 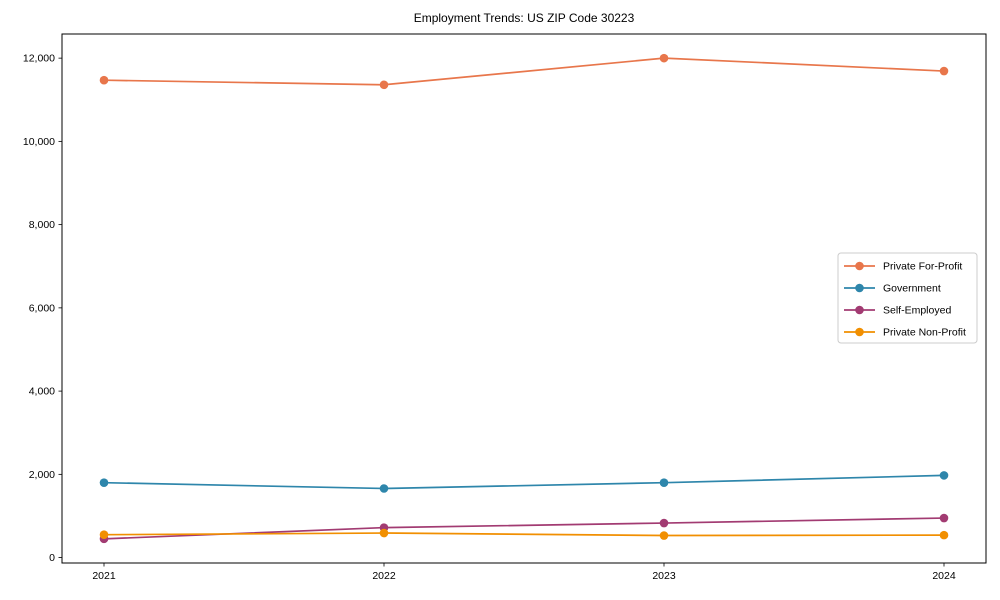 I want to click on y-tick-label: 6,000, so click(x=42, y=308).